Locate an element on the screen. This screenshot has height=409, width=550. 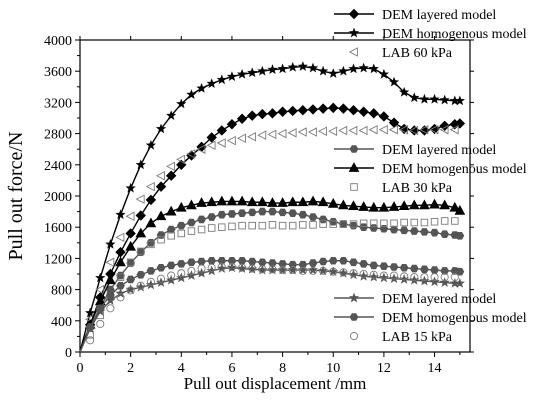
x-tick-label: 2 is located at coordinates (130, 368).